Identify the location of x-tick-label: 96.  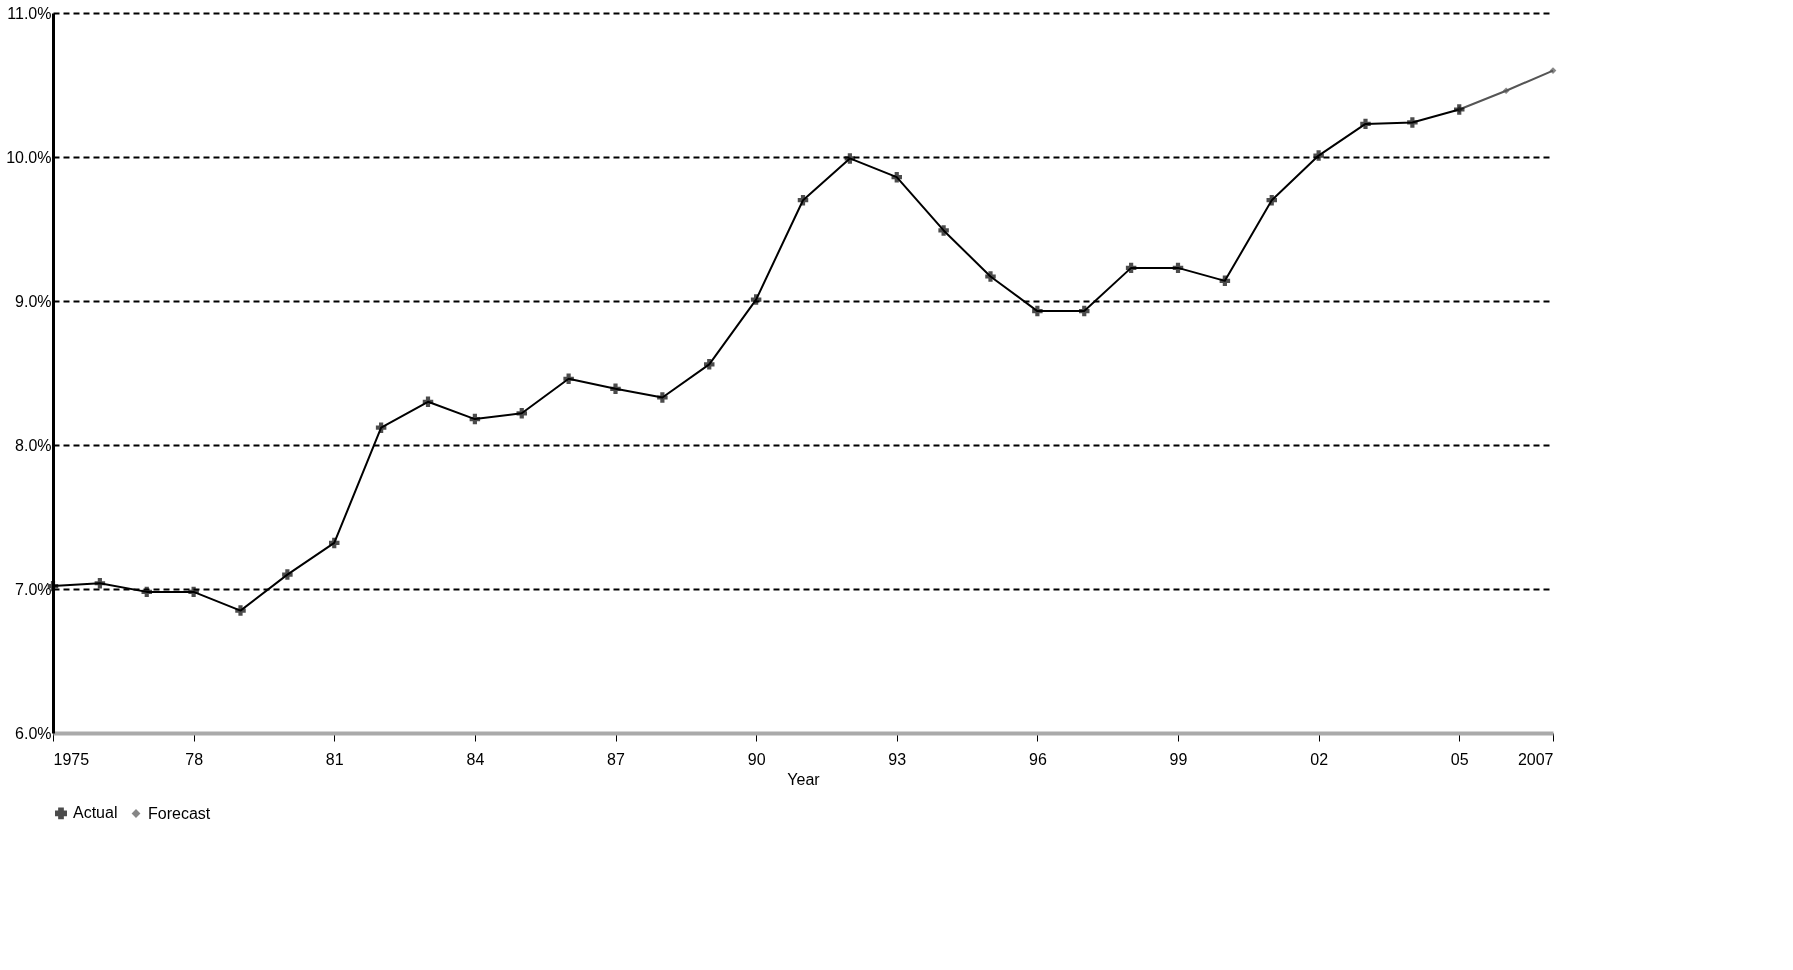
(1037, 759).